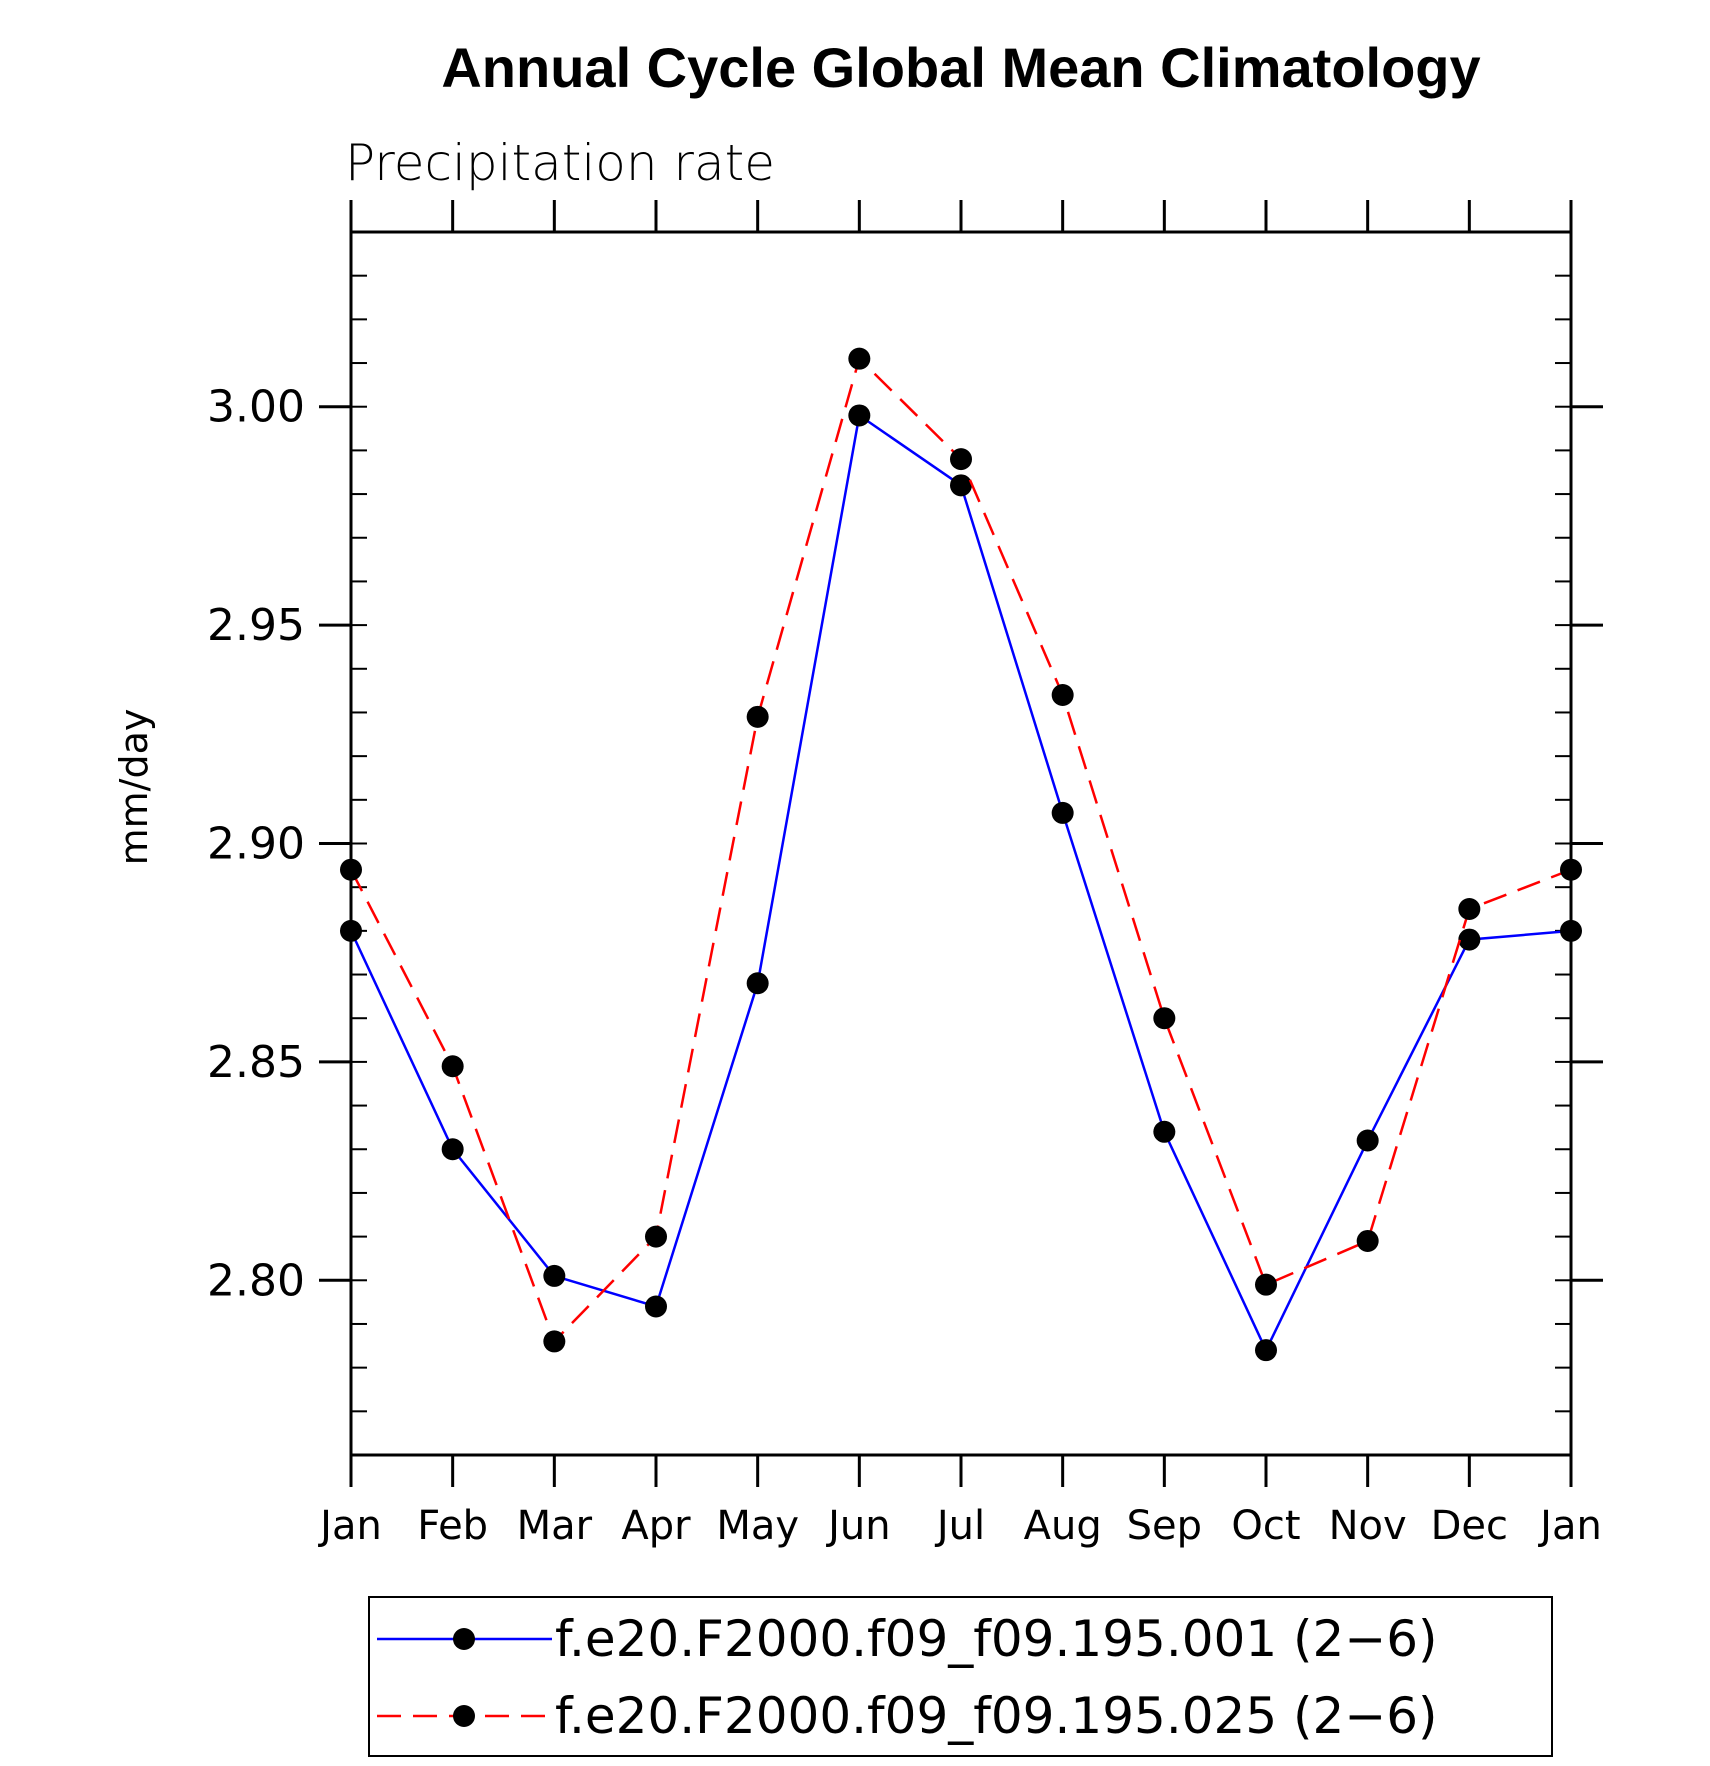 This screenshot has height=1766, width=1710. What do you see at coordinates (555, 1526) in the screenshot?
I see `x-tick-label: Mar` at bounding box center [555, 1526].